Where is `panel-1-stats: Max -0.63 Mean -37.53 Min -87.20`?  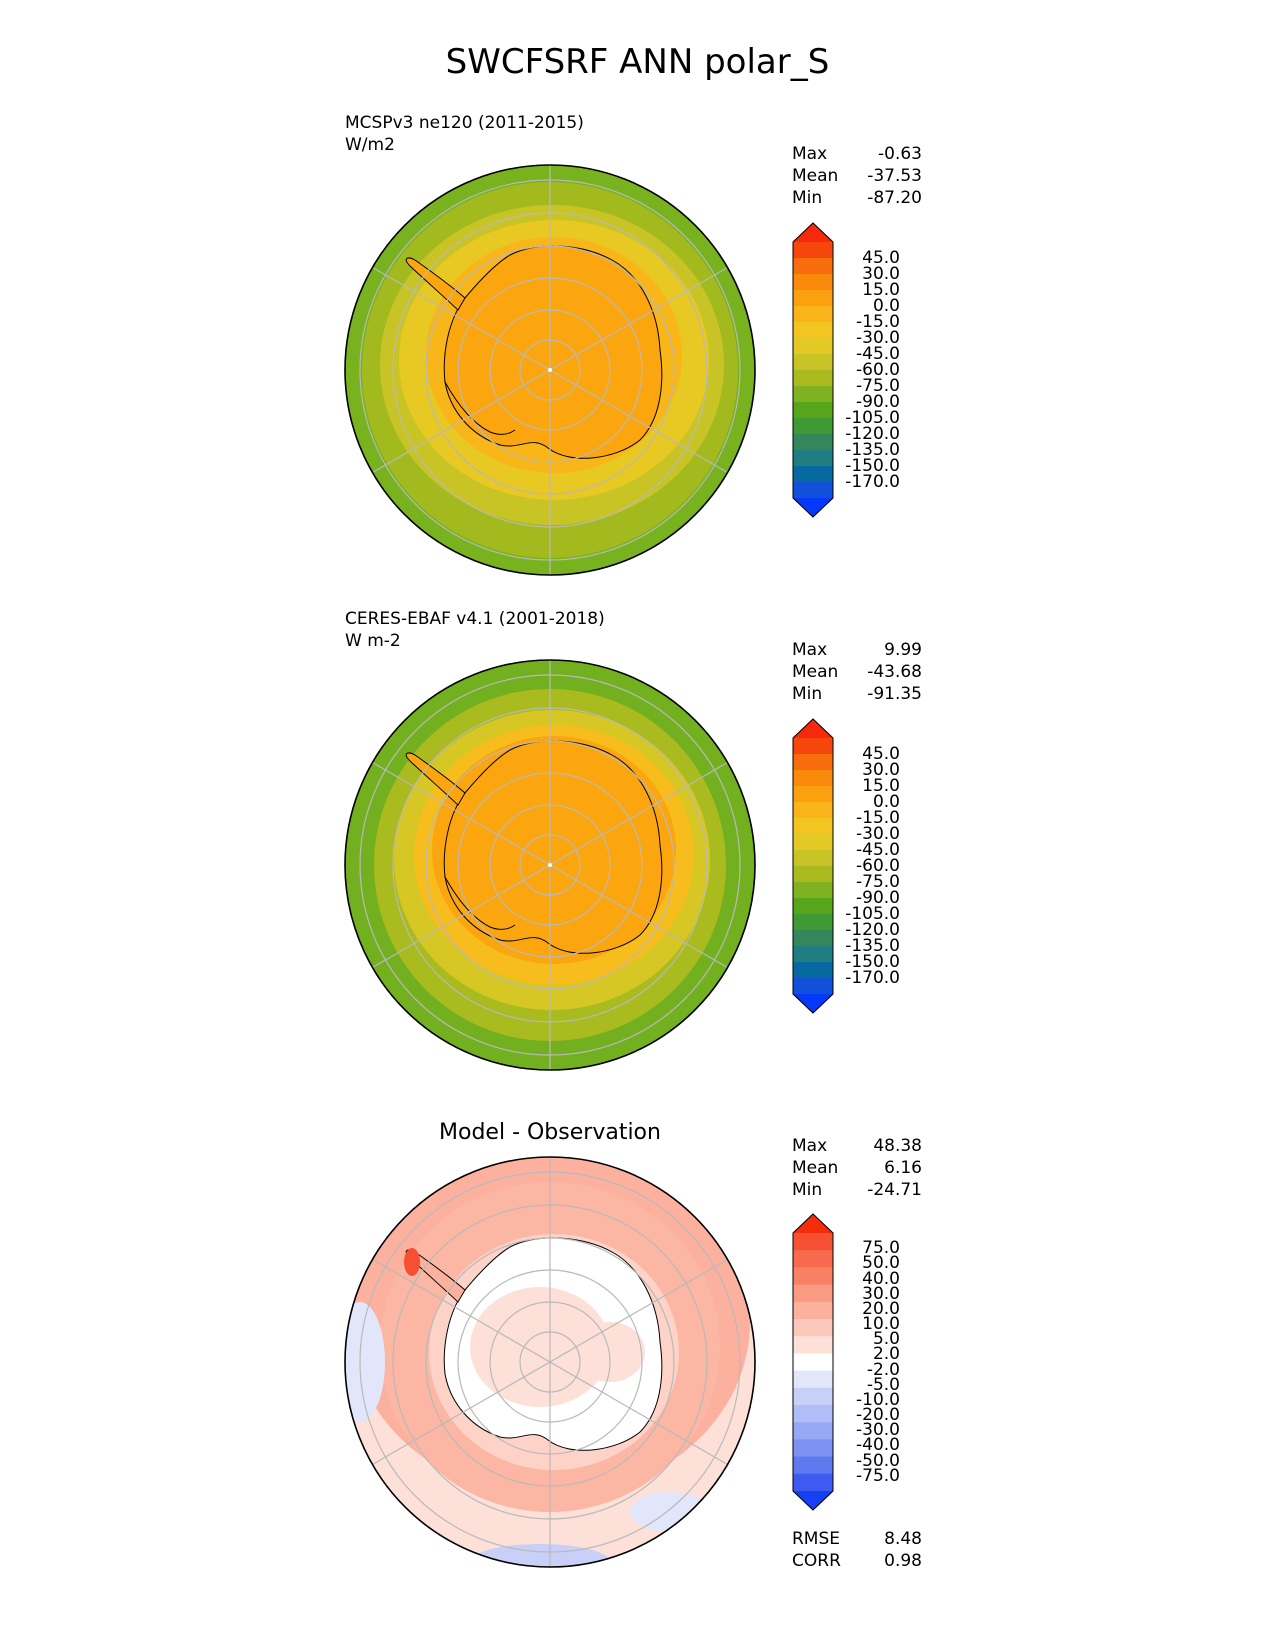
panel-1-stats: Max -0.63 Mean -37.53 Min -87.20 is located at coordinates (857, 176).